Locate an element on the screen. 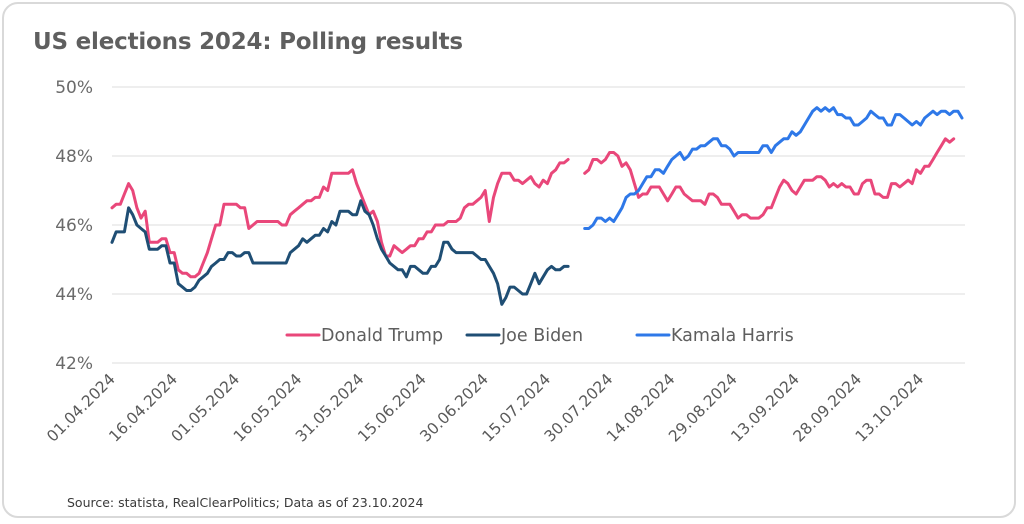  y-axis-ticks: 42% 44% 46% 48% 50% is located at coordinates (74, 226).